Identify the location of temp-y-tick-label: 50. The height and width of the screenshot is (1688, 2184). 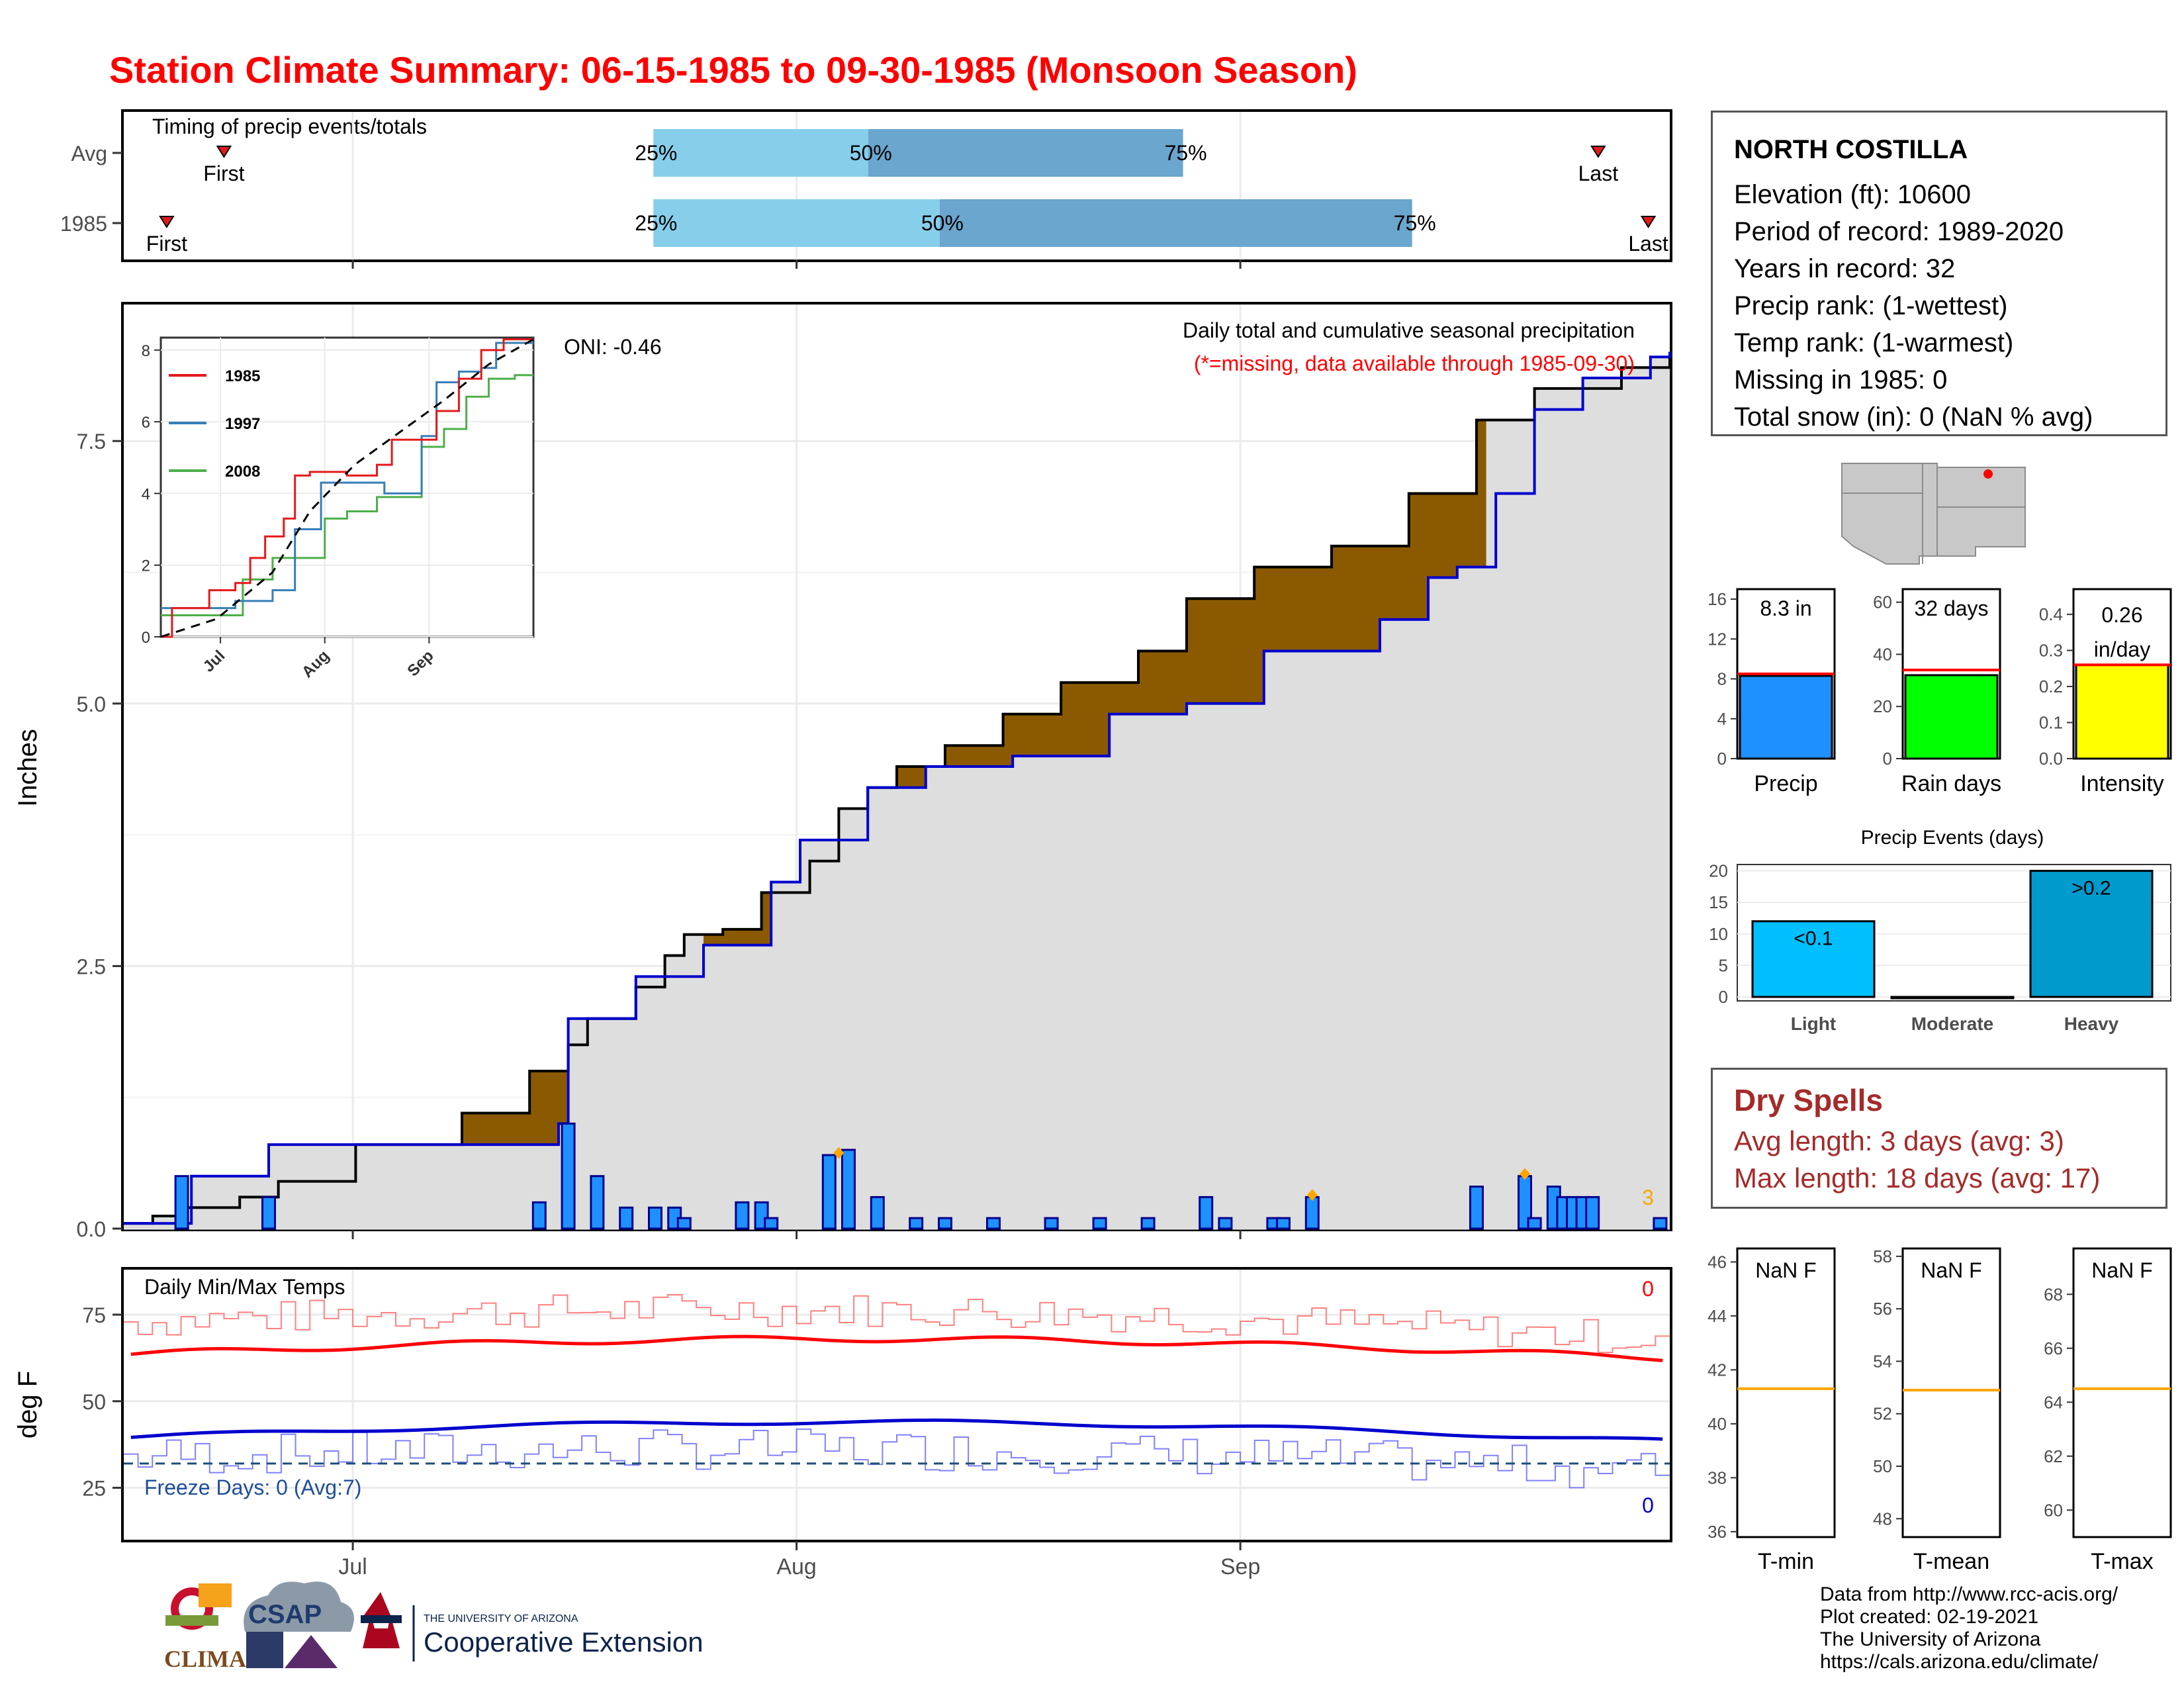
(1883, 1466).